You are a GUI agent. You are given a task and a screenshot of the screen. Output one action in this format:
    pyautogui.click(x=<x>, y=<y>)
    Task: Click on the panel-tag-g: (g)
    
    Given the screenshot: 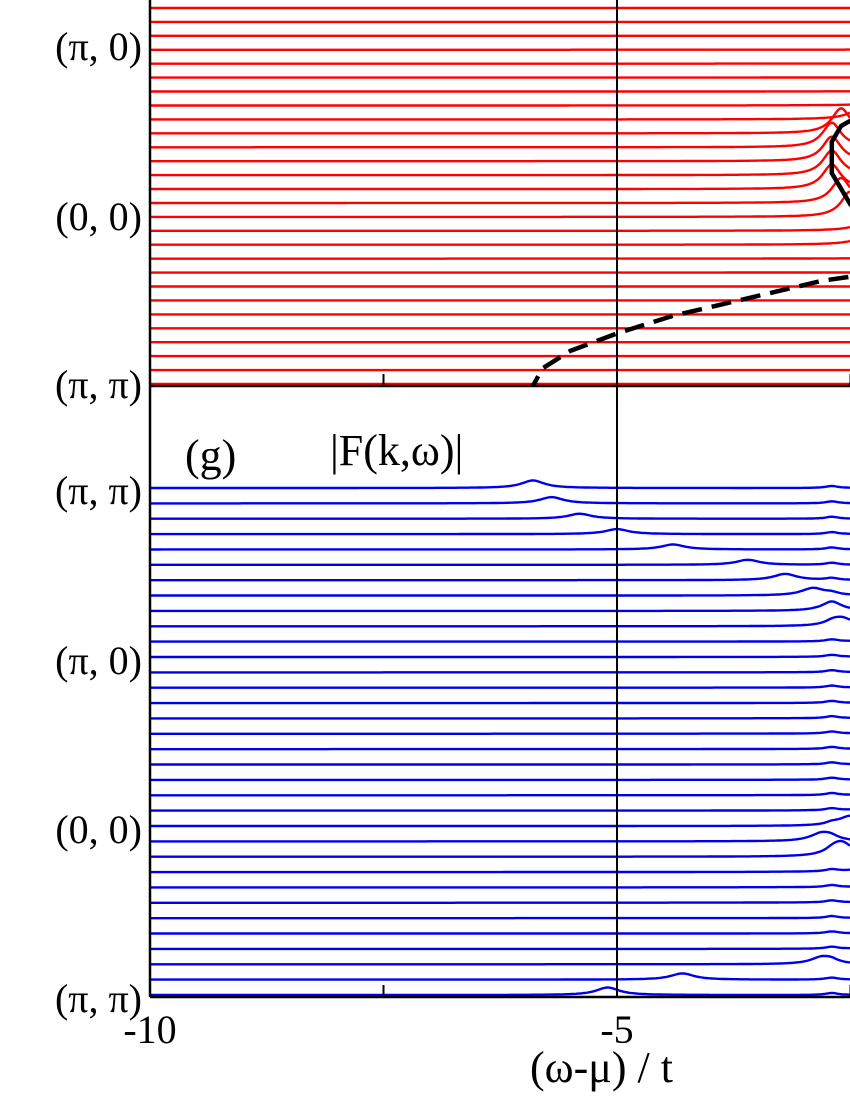 What is the action you would take?
    pyautogui.click(x=210, y=455)
    